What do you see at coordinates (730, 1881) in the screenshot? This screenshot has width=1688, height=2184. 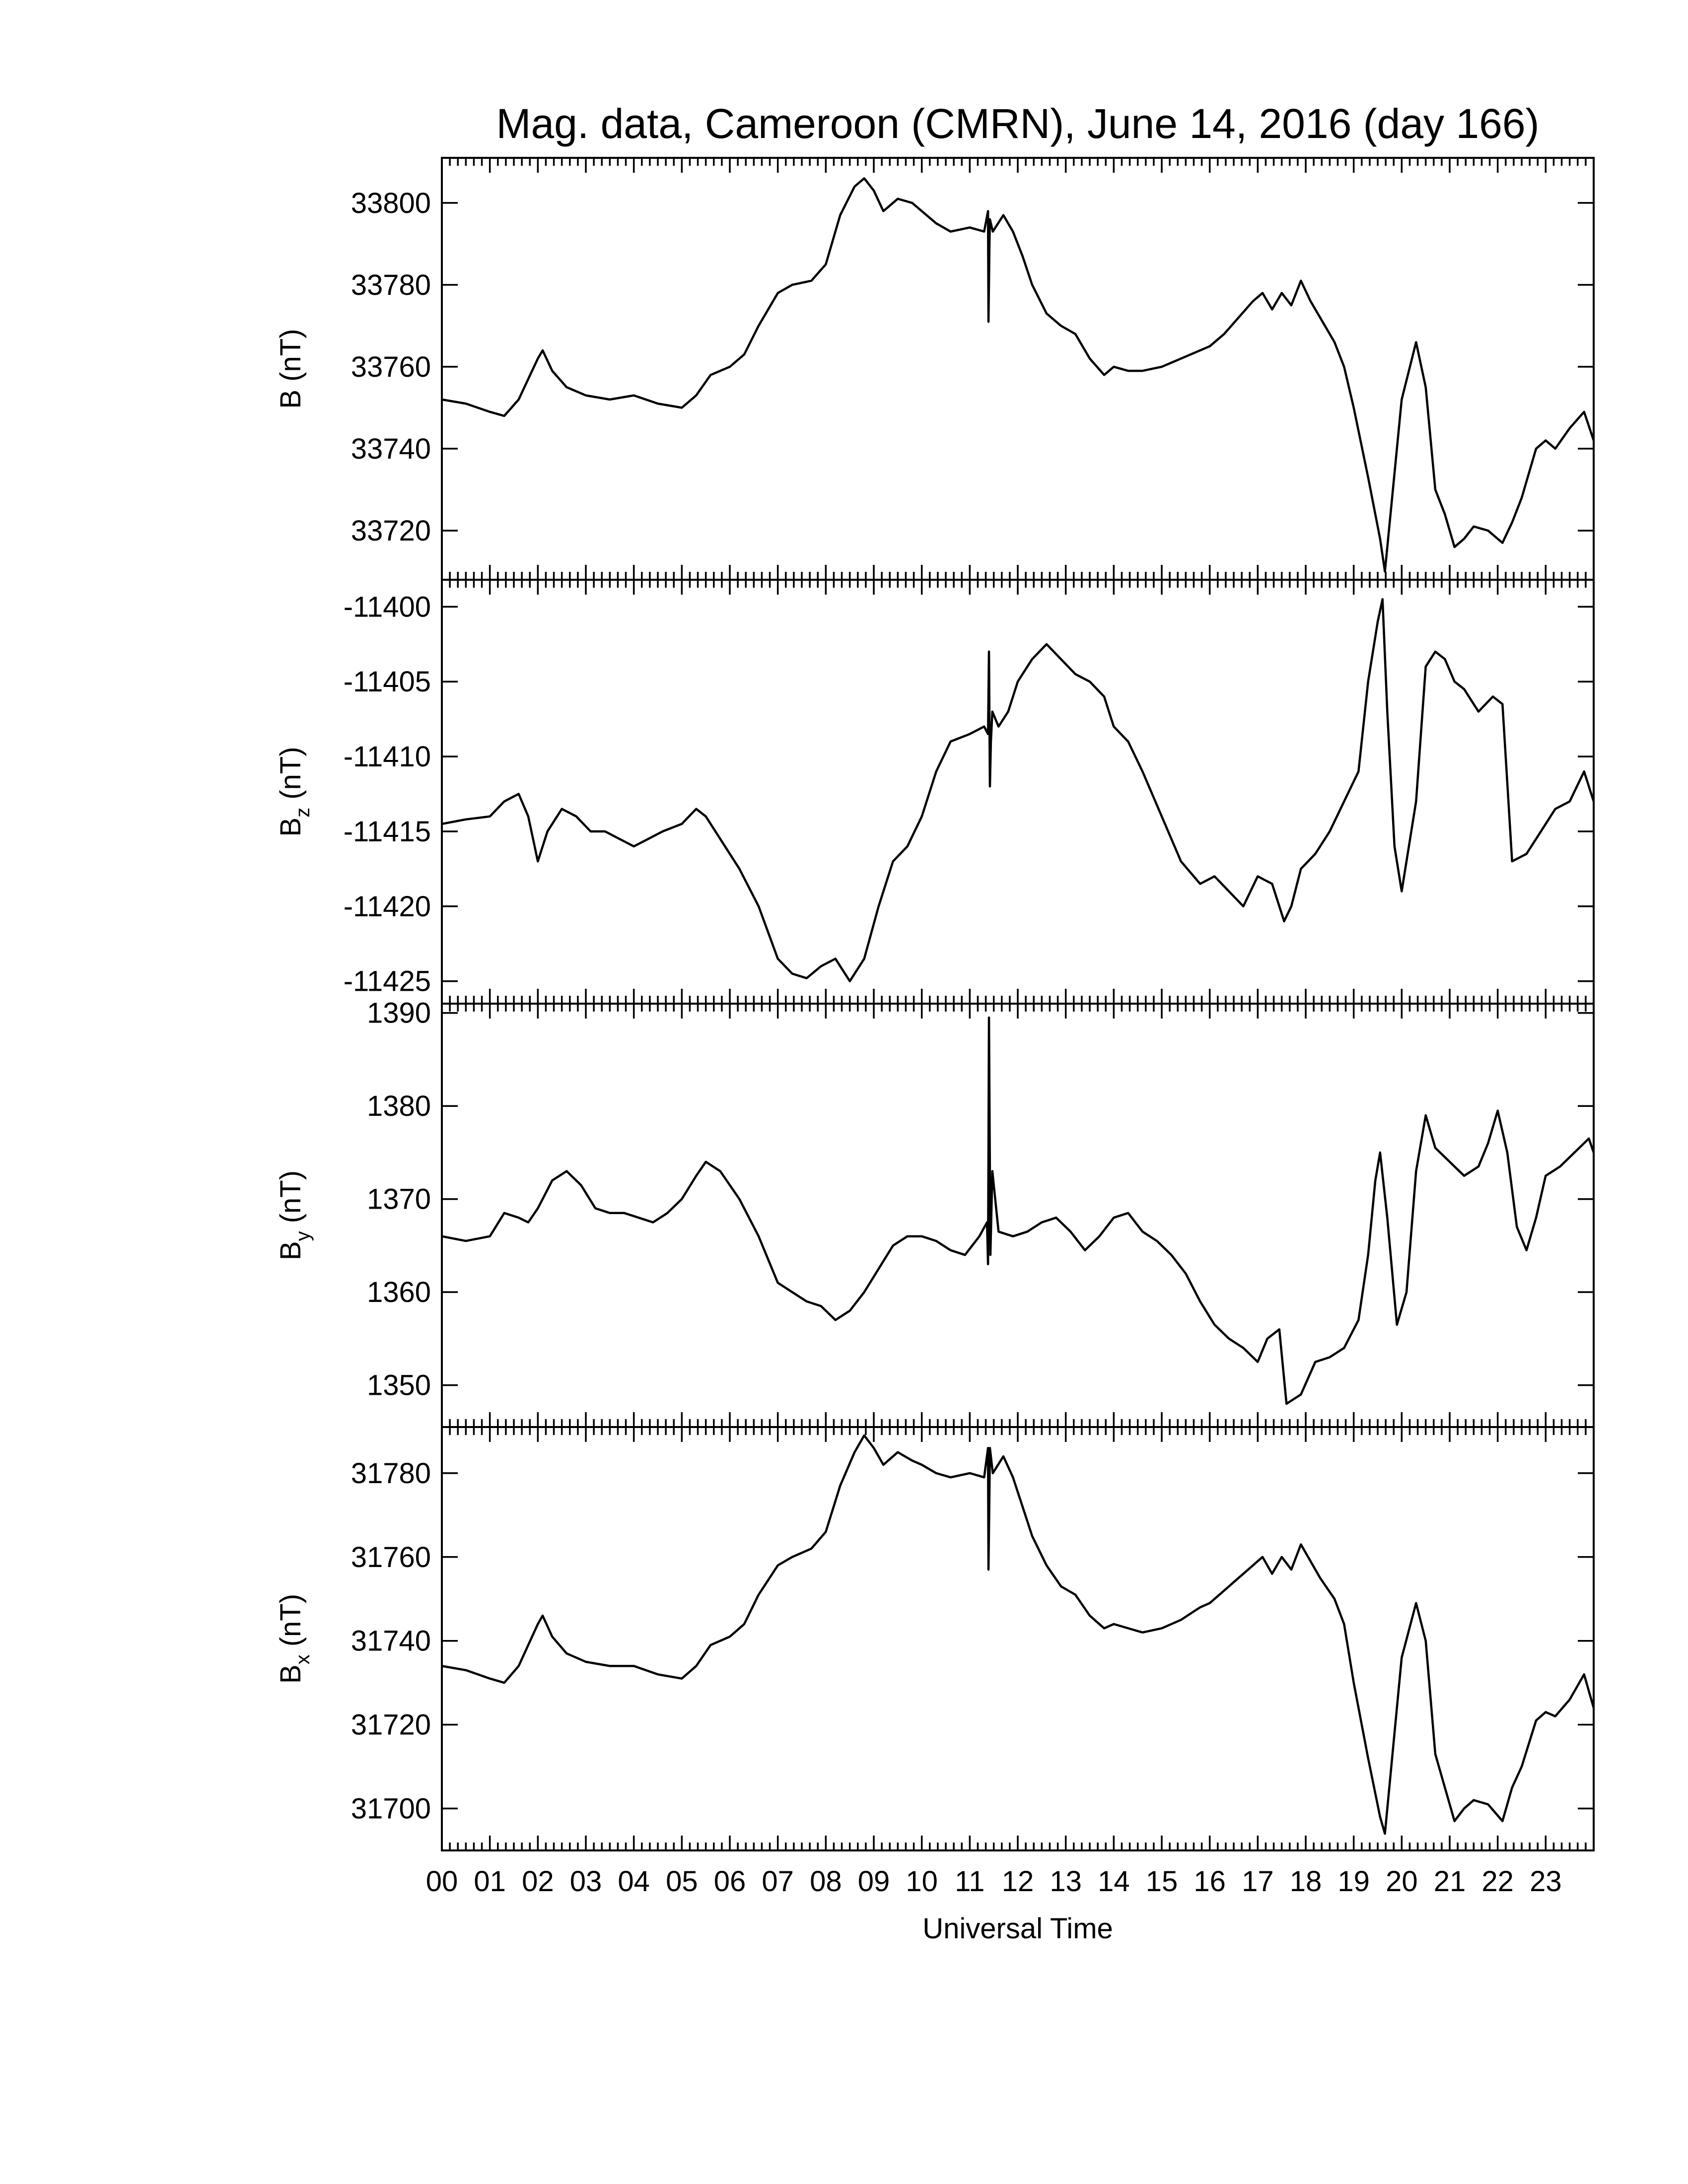 I see `x-tick-label: 06` at bounding box center [730, 1881].